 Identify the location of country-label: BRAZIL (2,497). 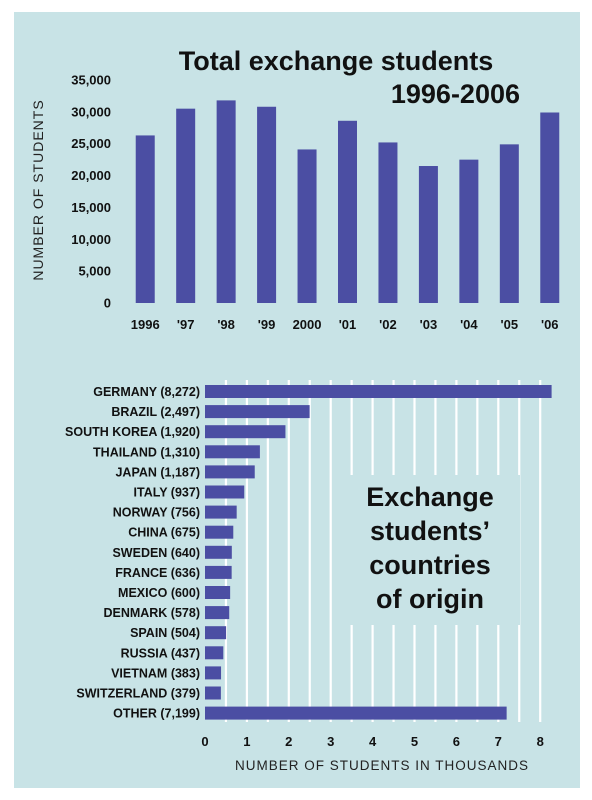
(155, 412).